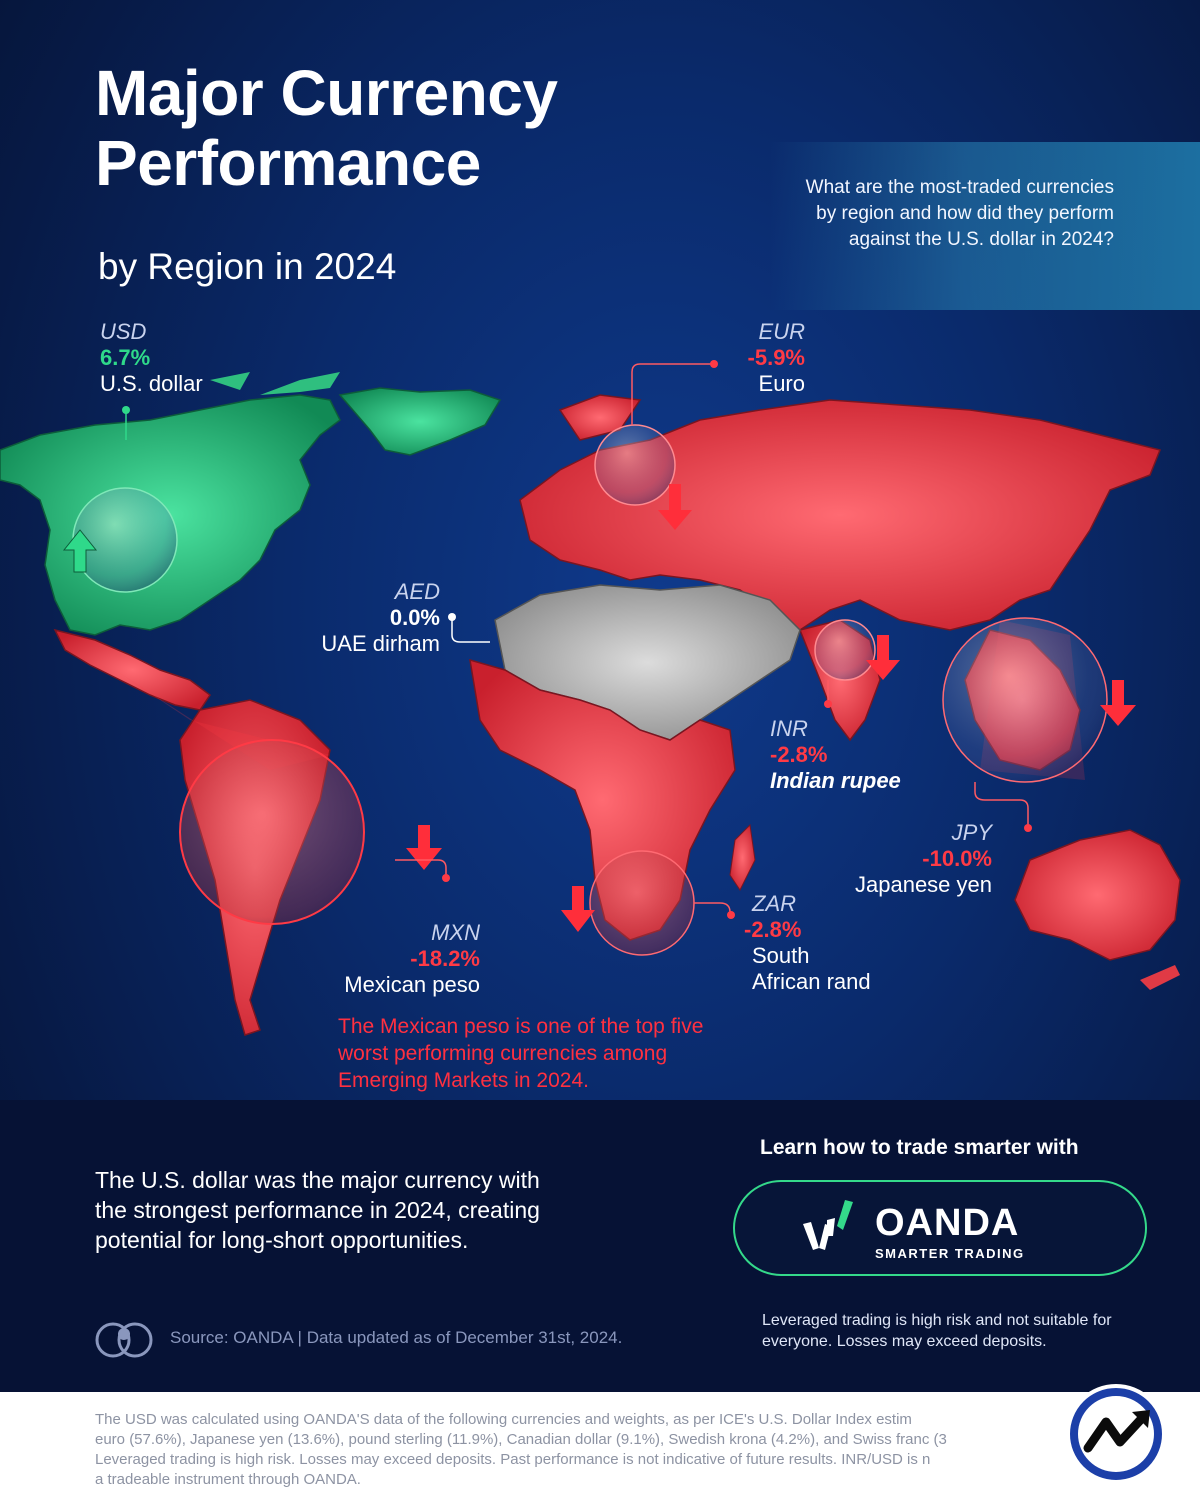 The image size is (1200, 1510). What do you see at coordinates (675, 507) in the screenshot?
I see `eur-arrow-down-icon` at bounding box center [675, 507].